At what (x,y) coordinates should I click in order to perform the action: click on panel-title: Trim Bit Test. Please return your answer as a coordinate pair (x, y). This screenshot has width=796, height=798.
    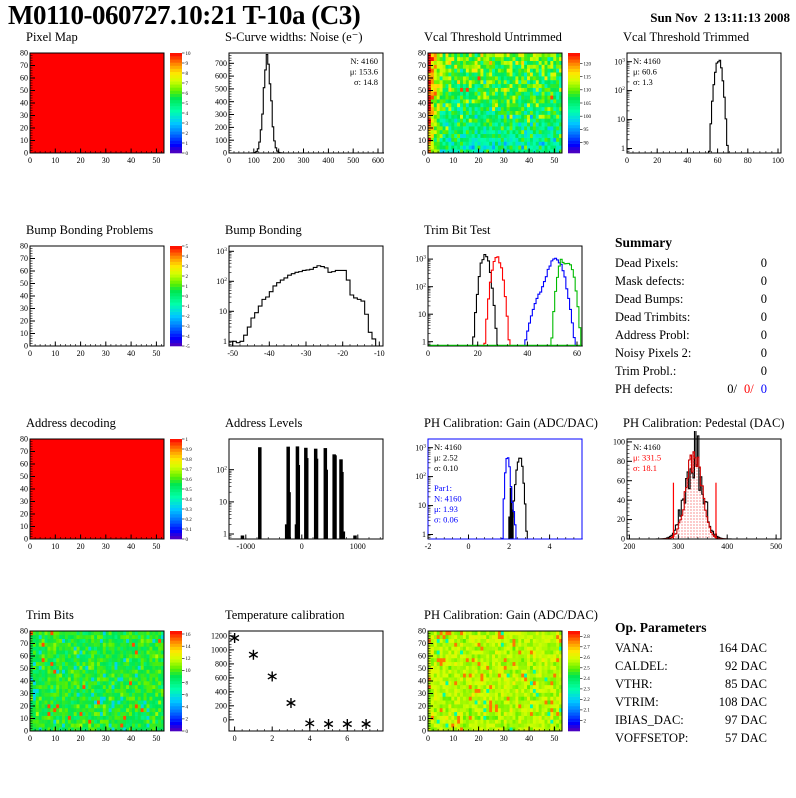
    Looking at the image, I should click on (510, 230).